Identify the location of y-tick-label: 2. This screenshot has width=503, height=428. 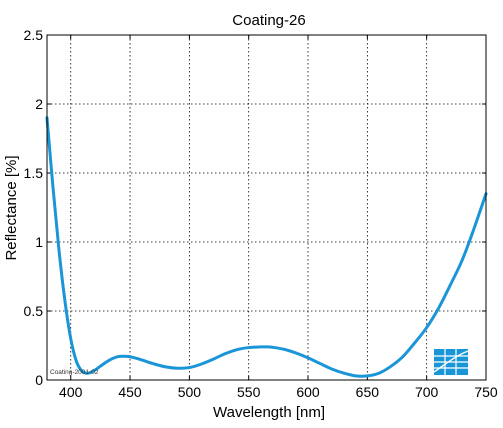
(39, 104).